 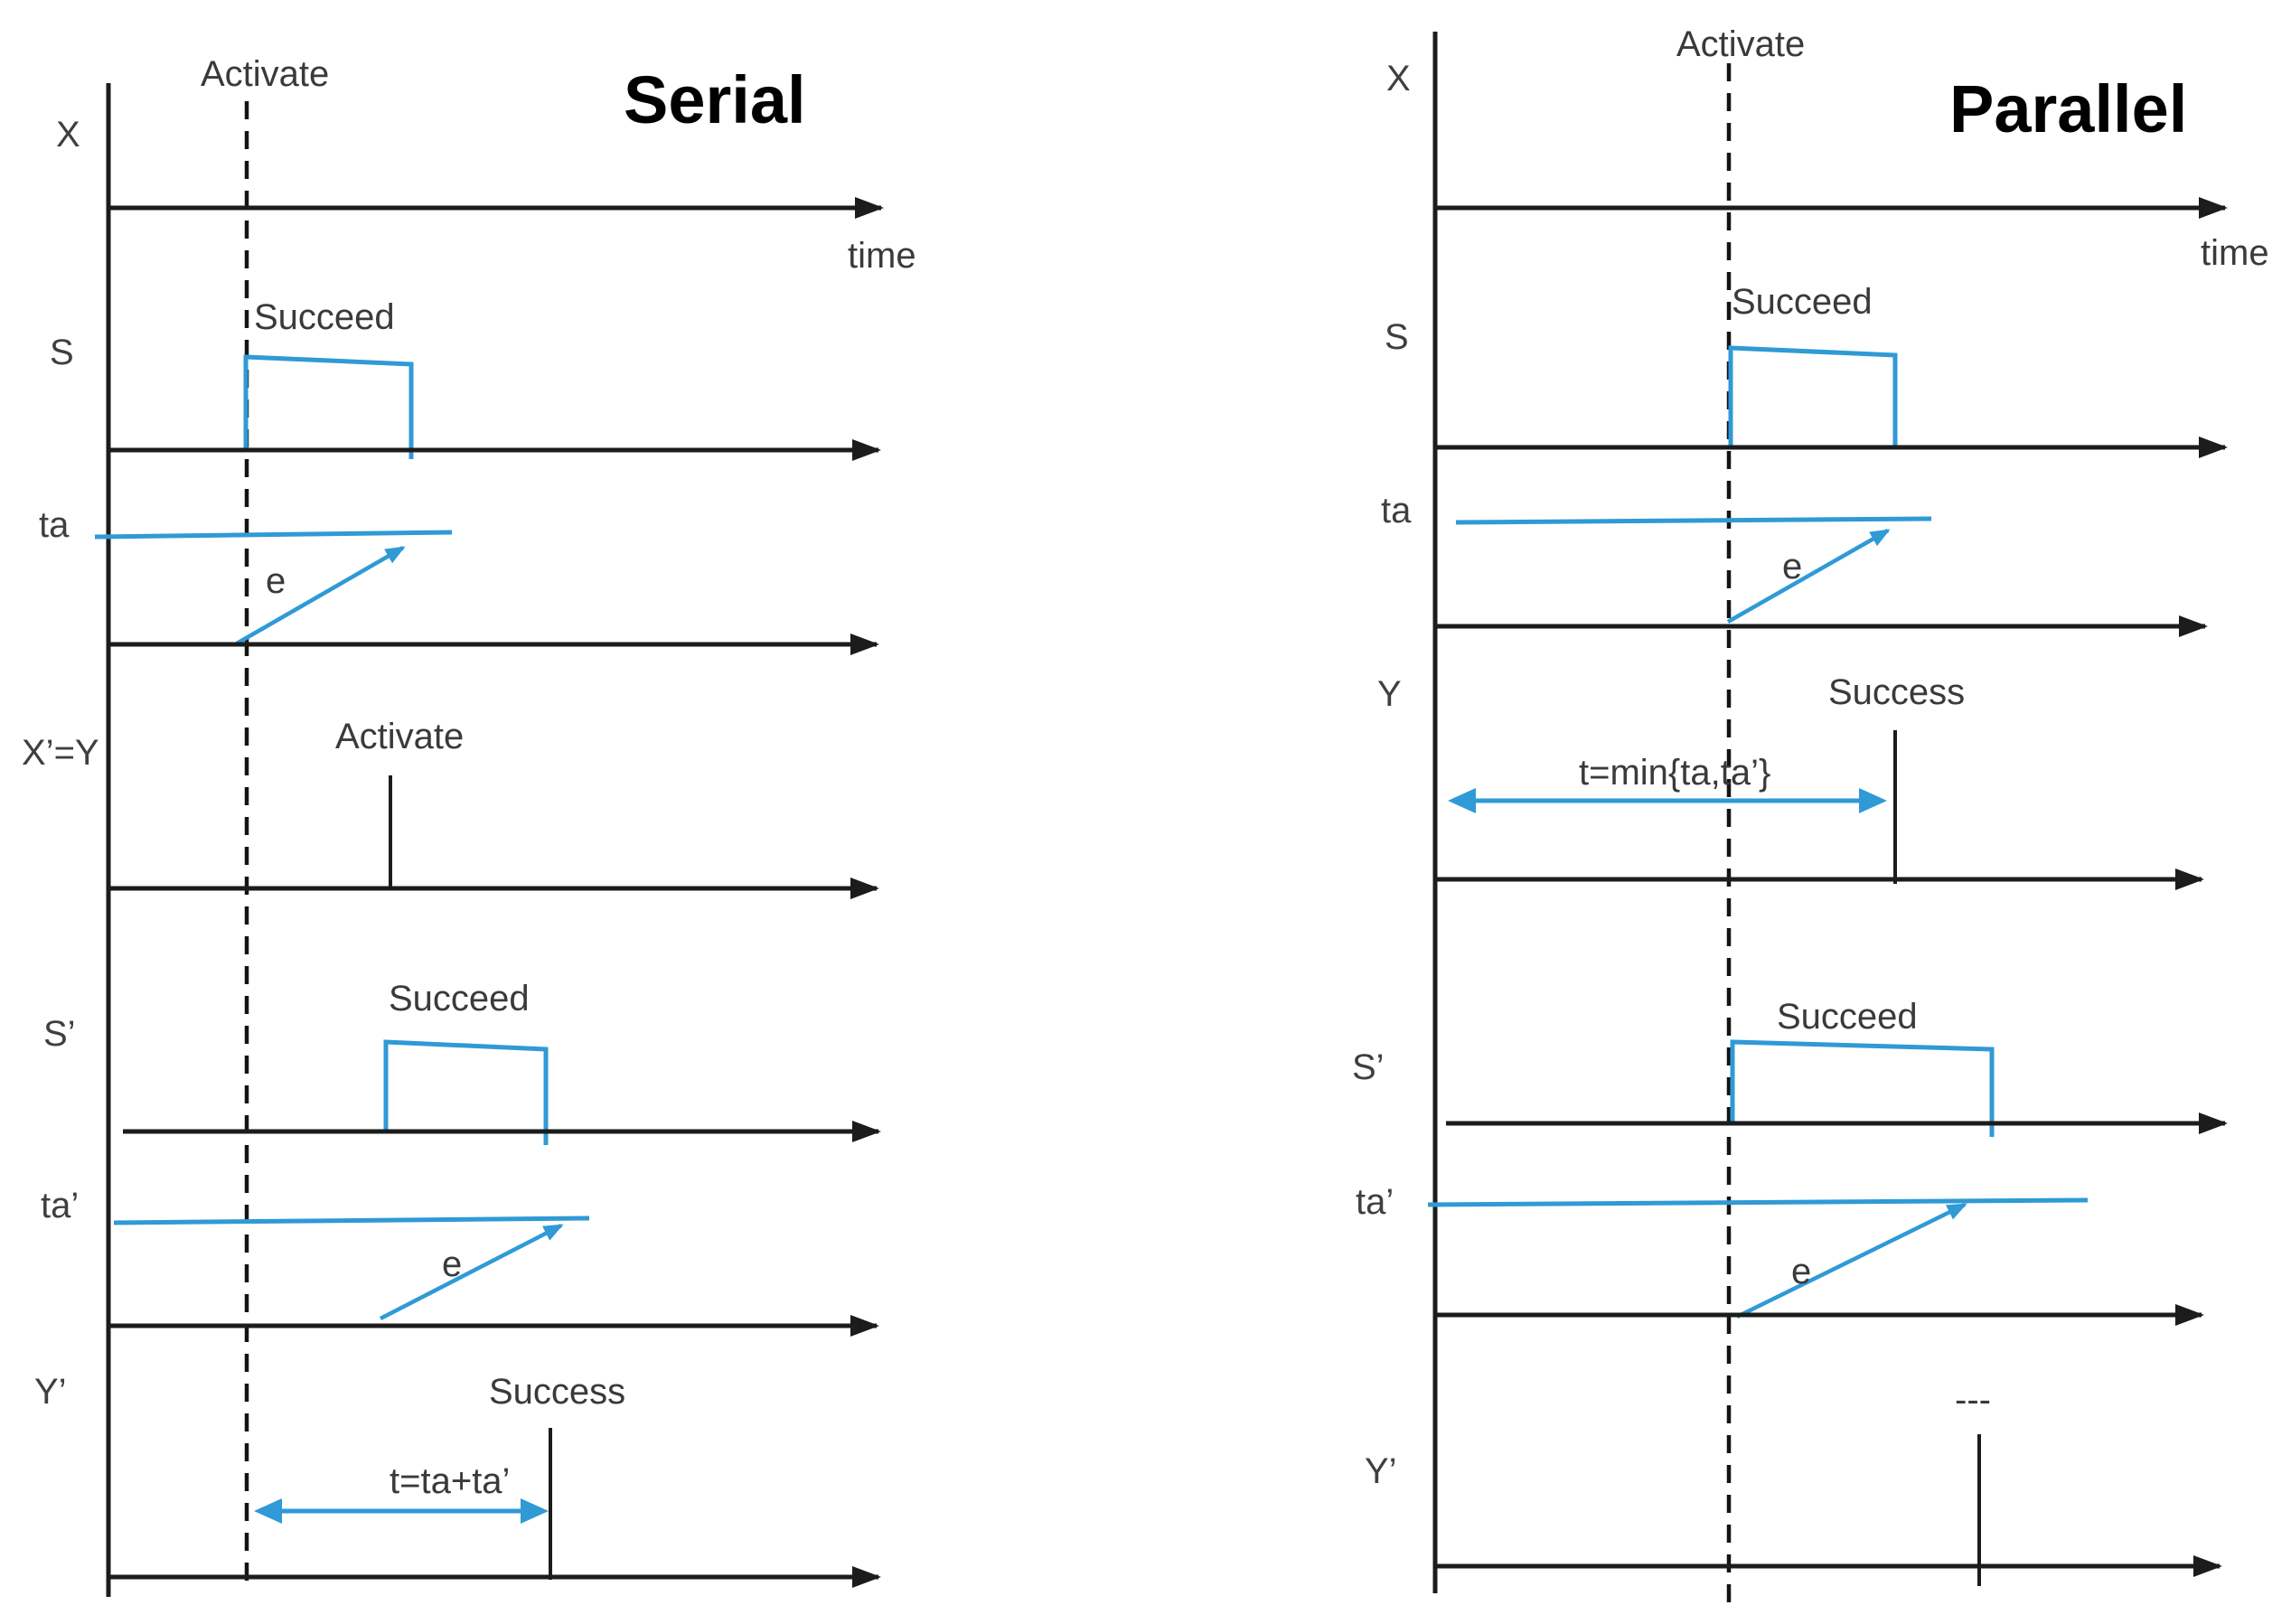 I want to click on parallel-ta-timer-e-label: e, so click(x=1792, y=567).